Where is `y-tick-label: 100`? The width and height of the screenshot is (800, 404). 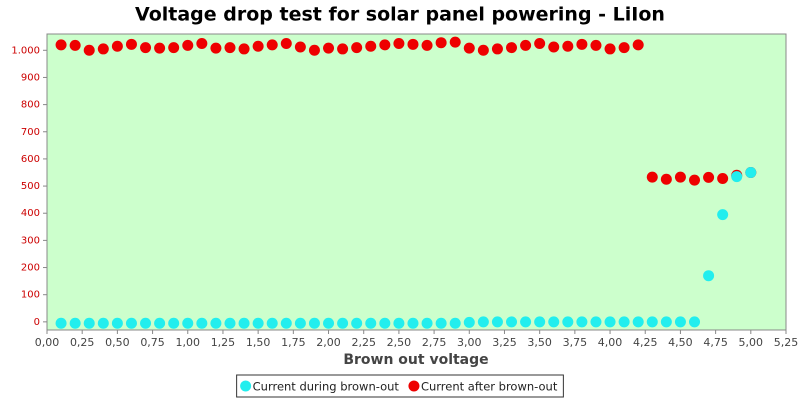 y-tick-label: 100 is located at coordinates (30, 295).